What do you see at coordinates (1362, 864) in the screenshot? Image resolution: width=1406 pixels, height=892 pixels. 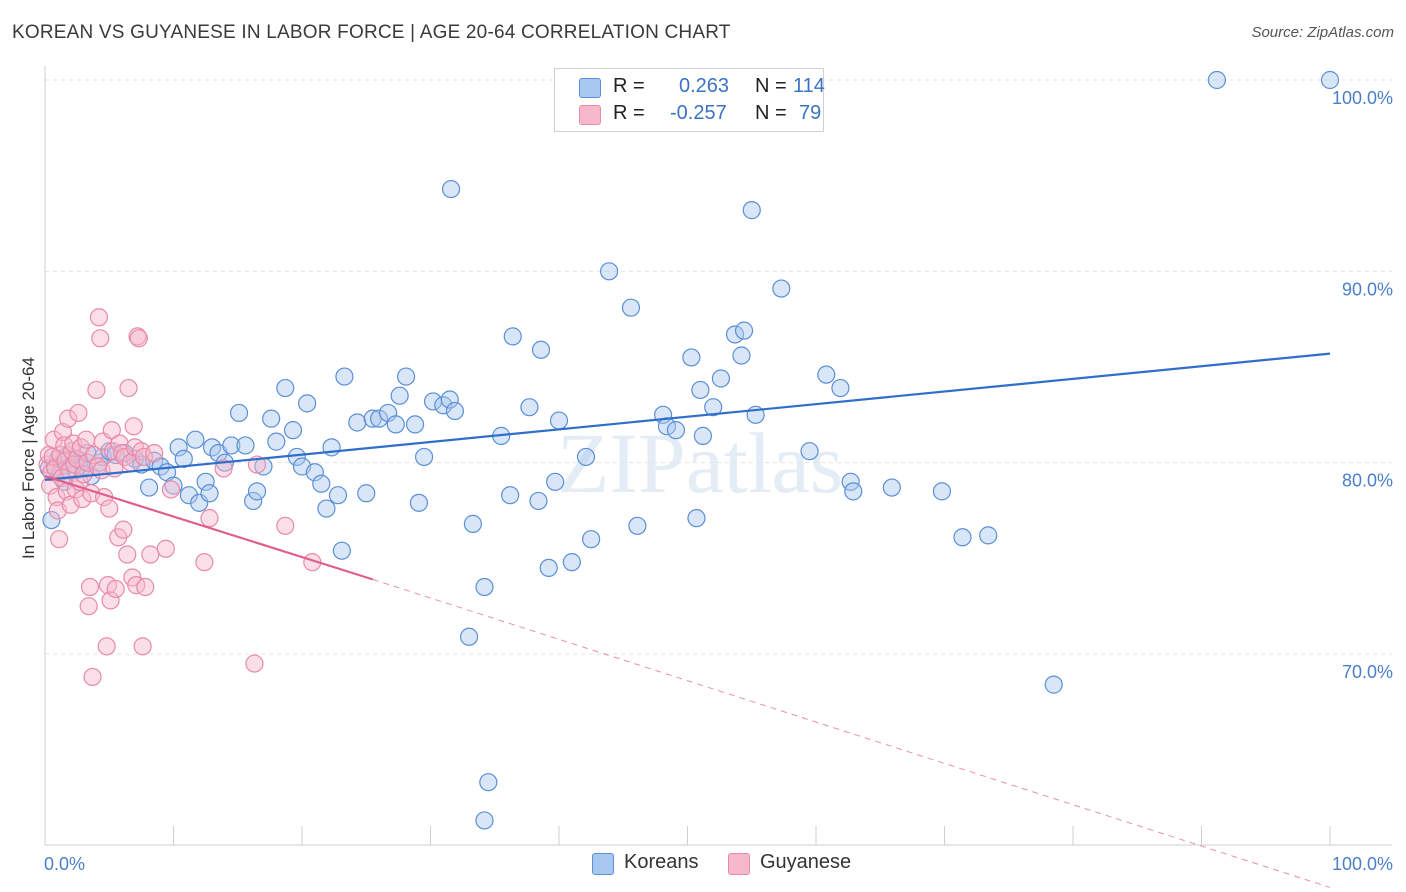 I see `x-tick-label: 100.0%` at bounding box center [1362, 864].